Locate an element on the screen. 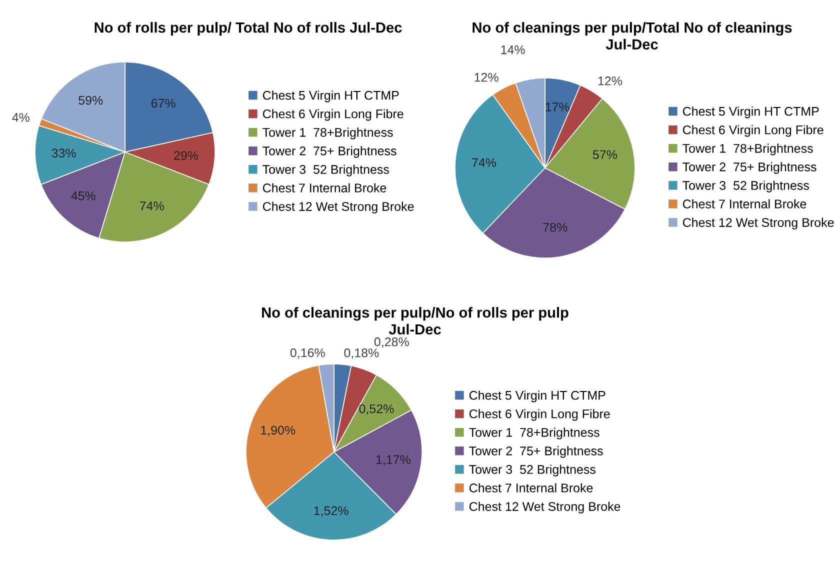  data-label: 1,17% is located at coordinates (393, 460).